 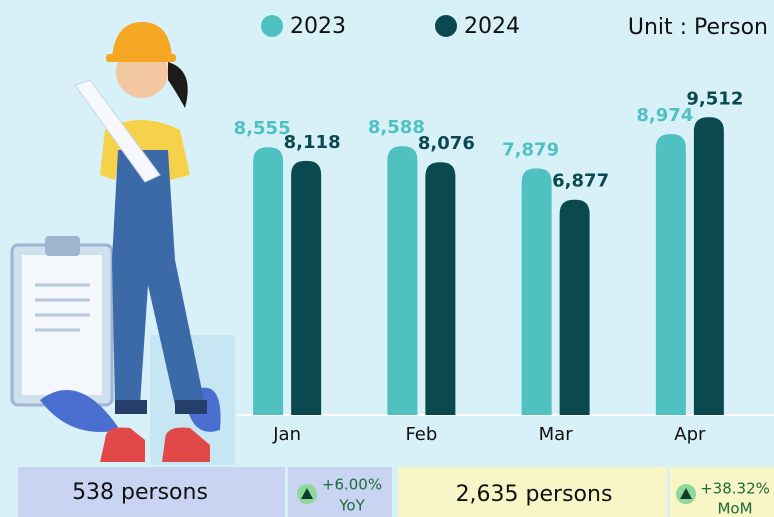 I want to click on x-tick-label: Apr, so click(x=690, y=434).